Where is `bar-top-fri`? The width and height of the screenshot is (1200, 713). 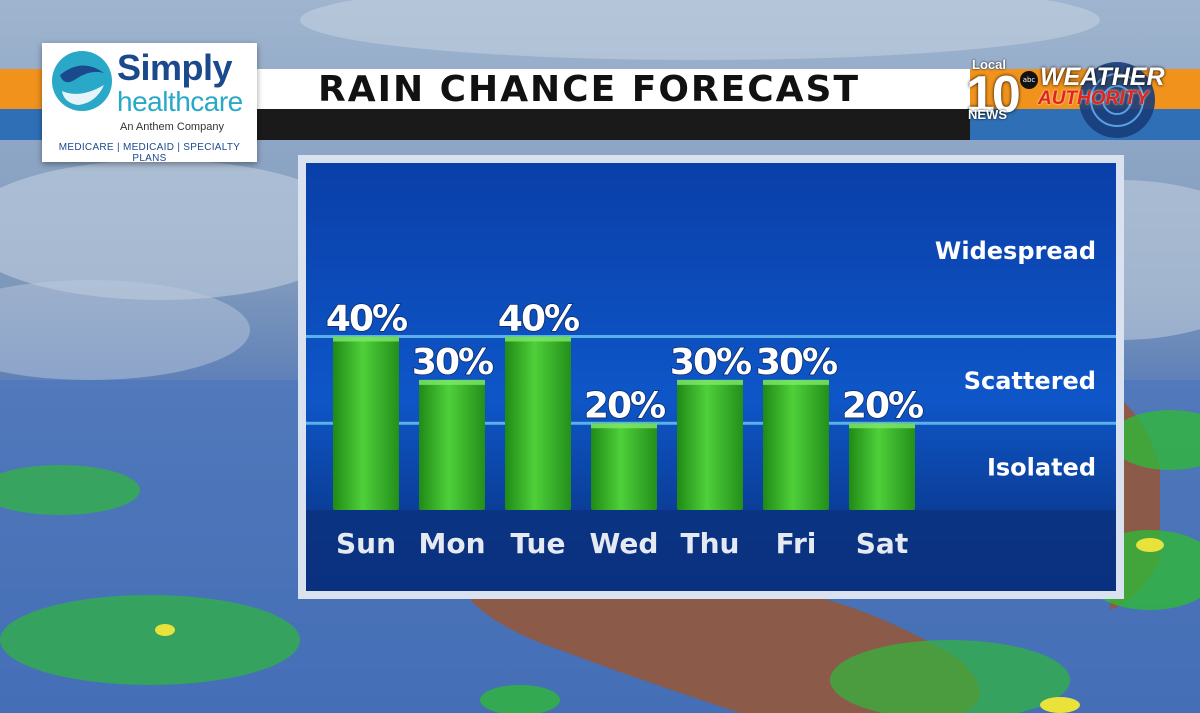 bar-top-fri is located at coordinates (796, 382).